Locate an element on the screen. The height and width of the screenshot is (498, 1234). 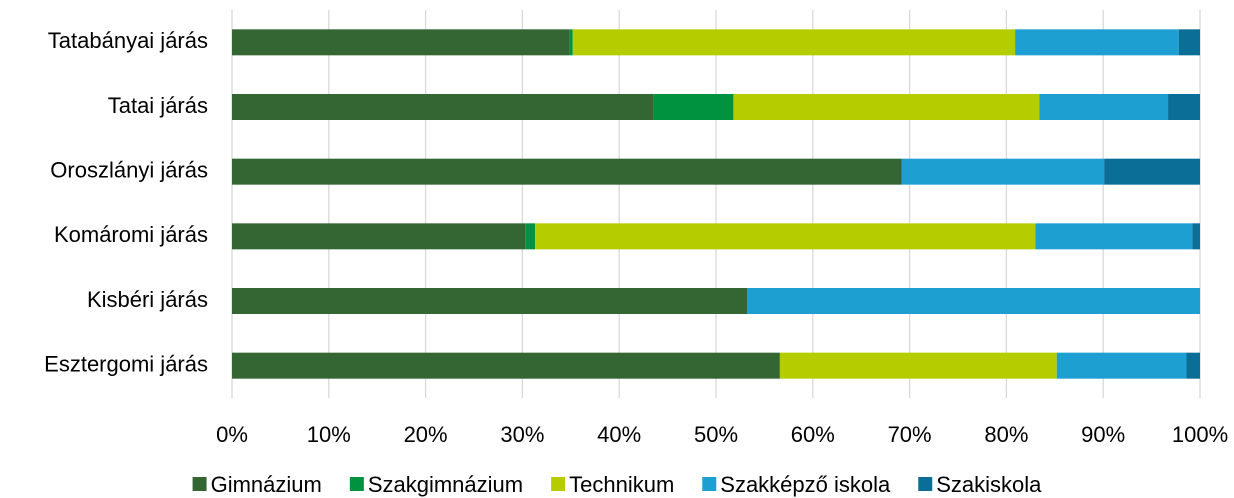
x-tick-label: 30% is located at coordinates (522, 434).